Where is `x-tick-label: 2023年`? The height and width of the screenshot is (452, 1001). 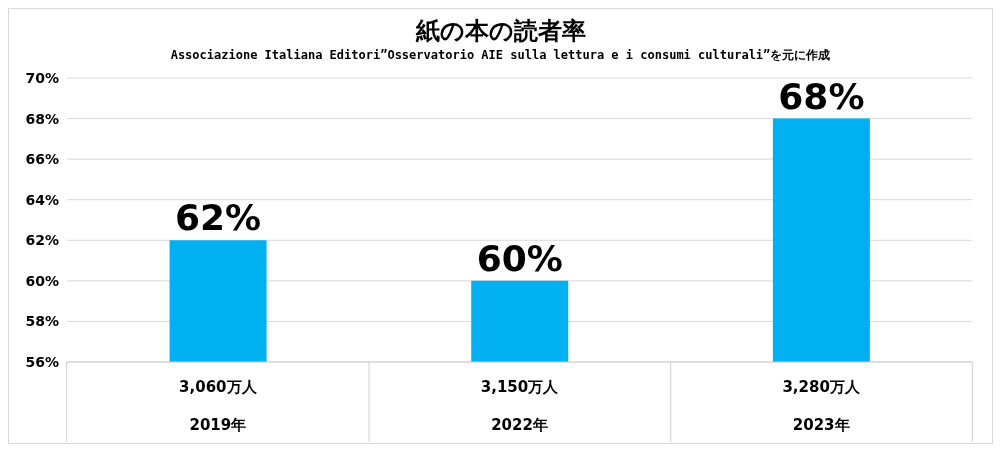 x-tick-label: 2023年 is located at coordinates (821, 425).